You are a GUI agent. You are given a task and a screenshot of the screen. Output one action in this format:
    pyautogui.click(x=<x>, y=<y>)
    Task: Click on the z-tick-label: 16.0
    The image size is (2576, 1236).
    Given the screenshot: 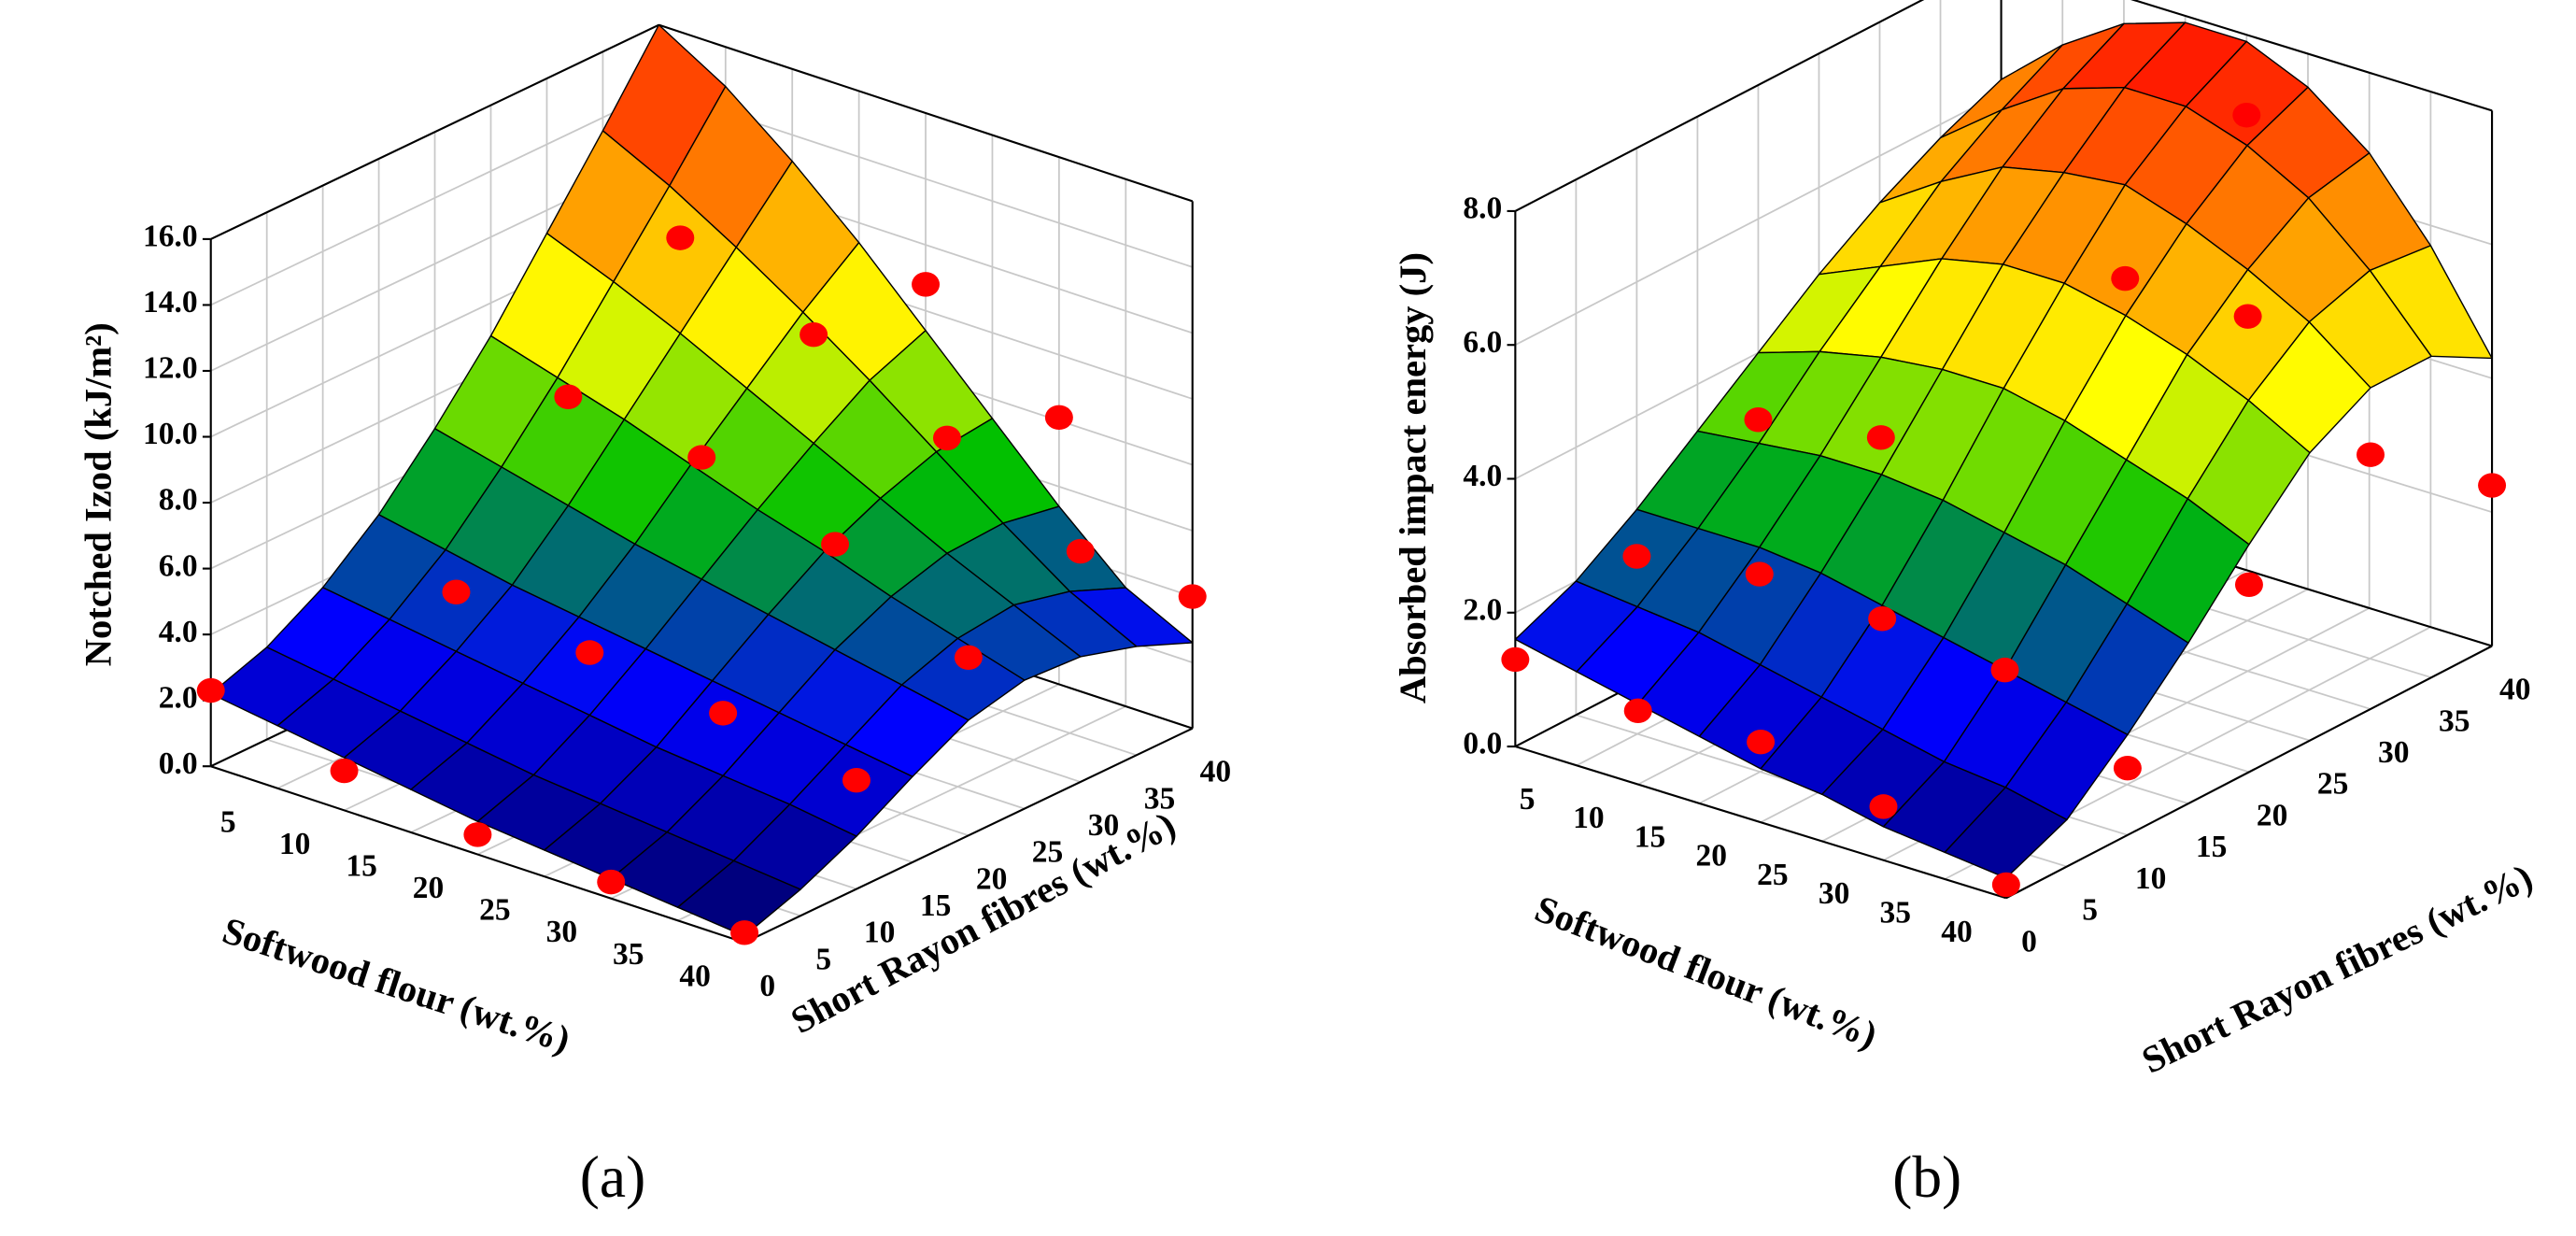 What is the action you would take?
    pyautogui.click(x=170, y=237)
    